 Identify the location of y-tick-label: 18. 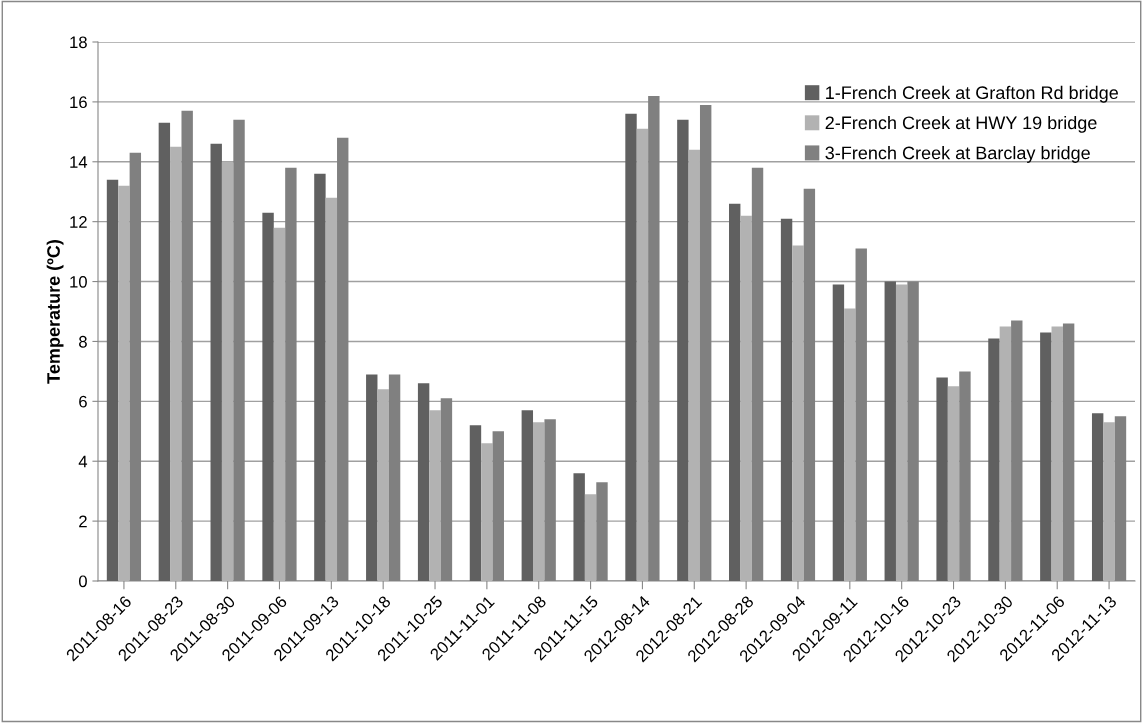
(78, 42).